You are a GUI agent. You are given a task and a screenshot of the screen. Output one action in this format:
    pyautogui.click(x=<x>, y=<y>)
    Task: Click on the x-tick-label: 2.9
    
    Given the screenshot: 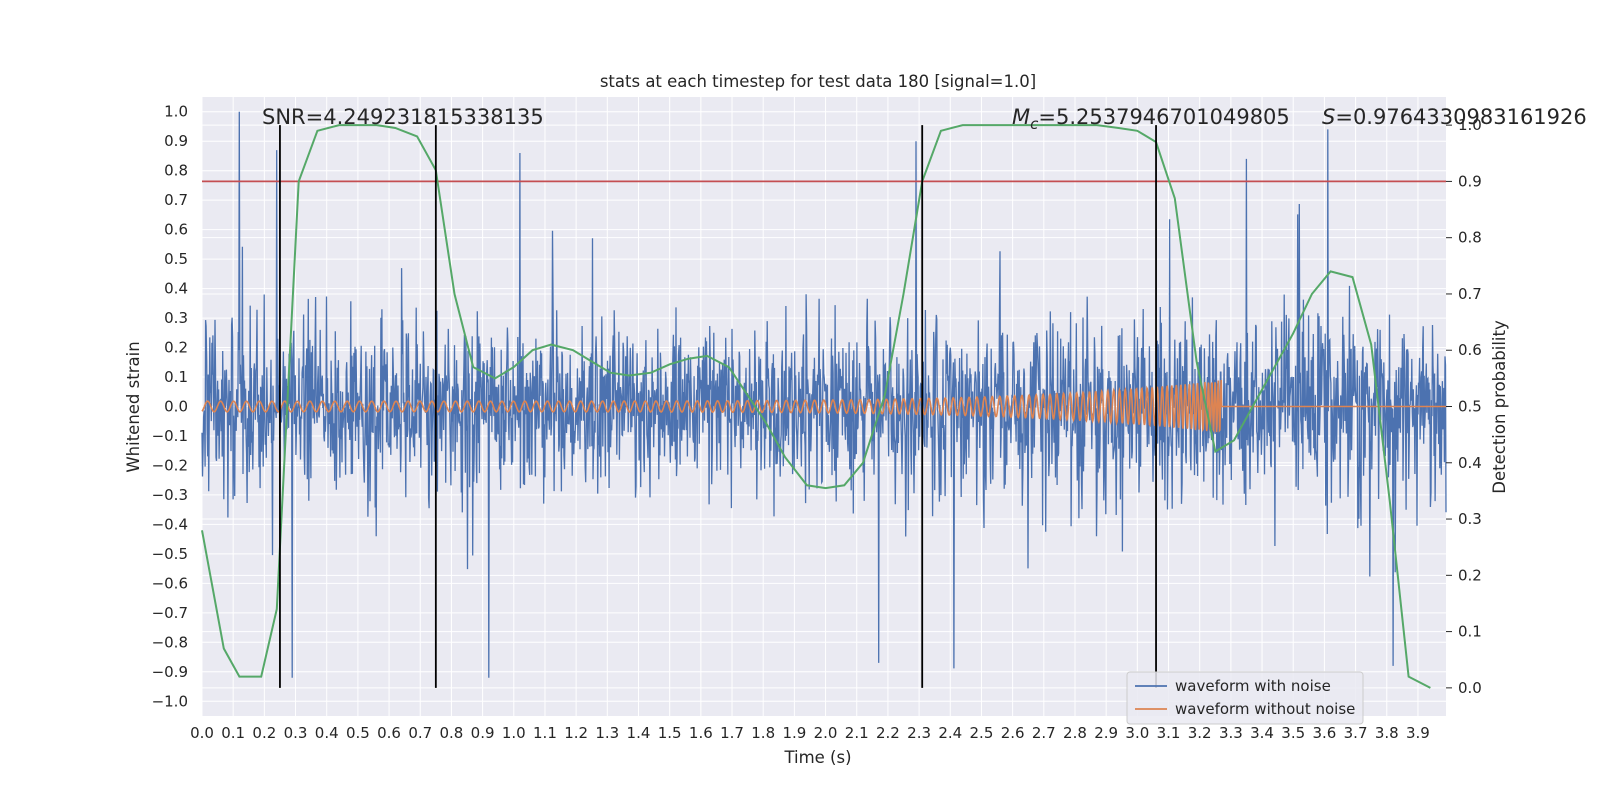 What is the action you would take?
    pyautogui.click(x=1106, y=733)
    